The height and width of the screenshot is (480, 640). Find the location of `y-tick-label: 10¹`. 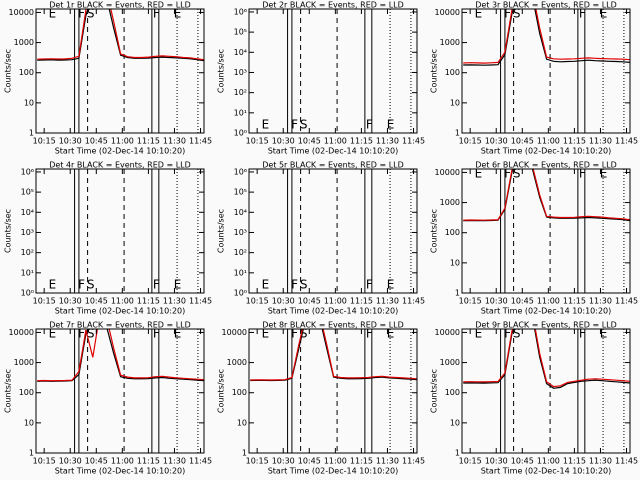

y-tick-label: 10¹ is located at coordinates (240, 112).